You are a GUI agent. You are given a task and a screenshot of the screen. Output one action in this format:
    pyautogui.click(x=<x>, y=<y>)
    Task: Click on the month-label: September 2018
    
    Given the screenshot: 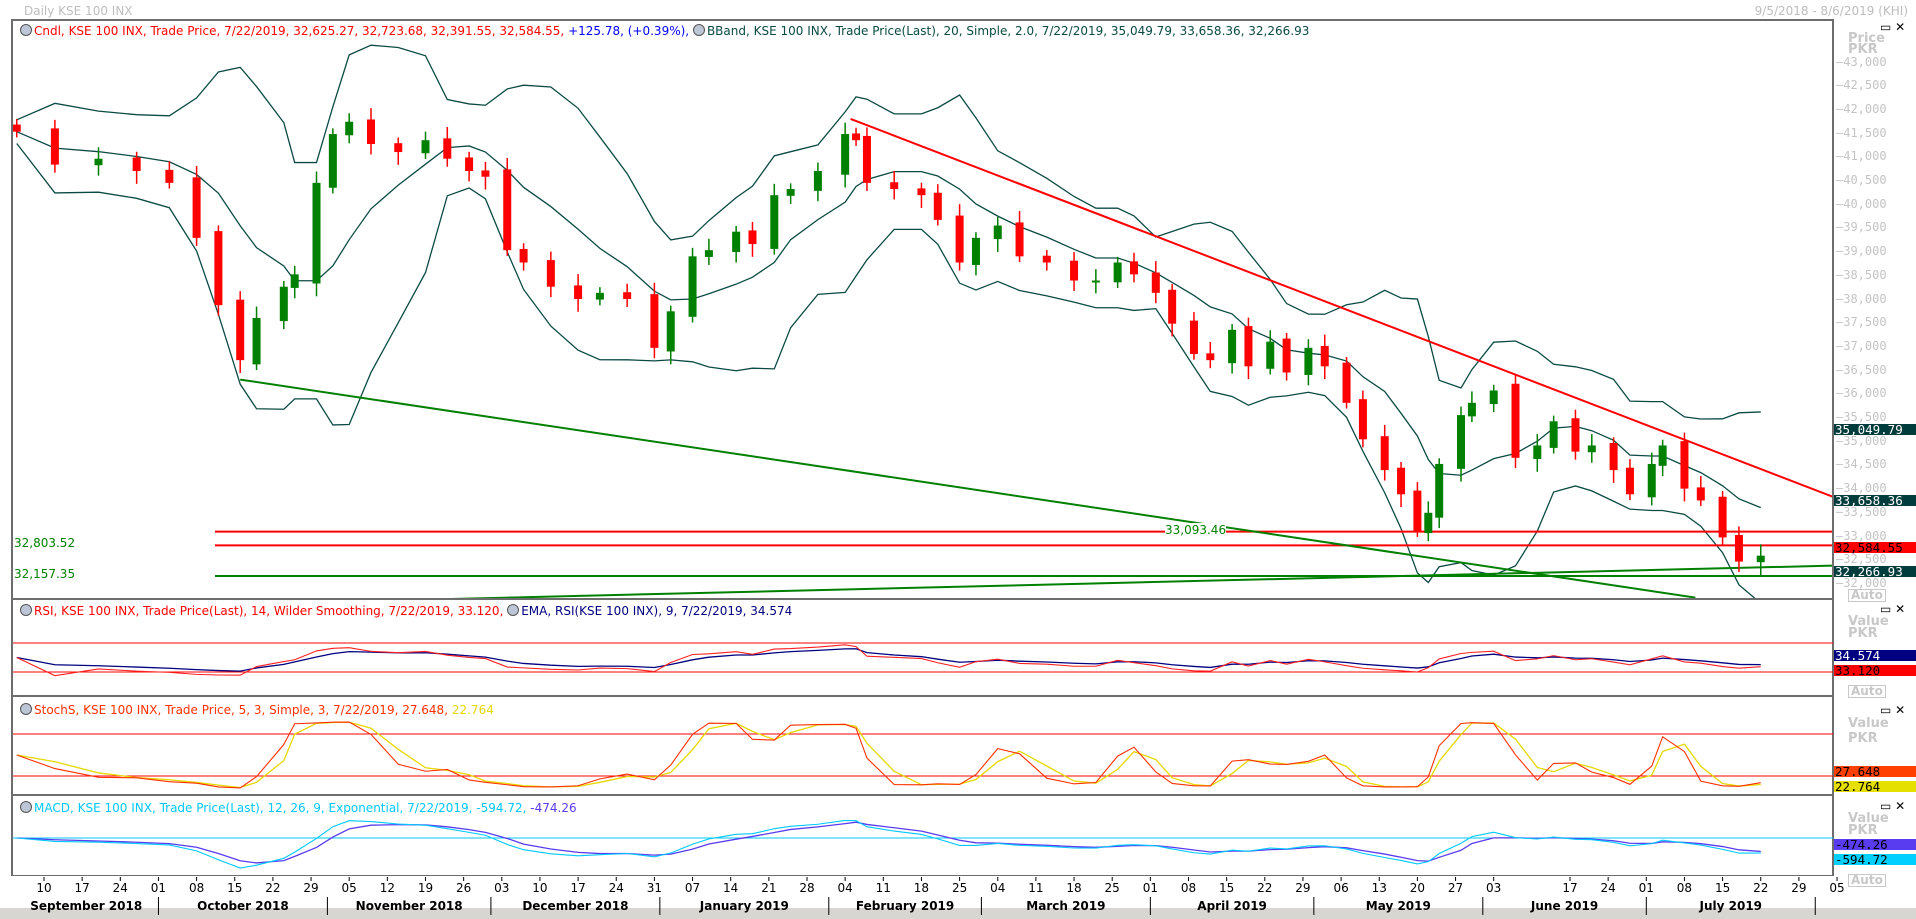 What is the action you would take?
    pyautogui.click(x=86, y=906)
    